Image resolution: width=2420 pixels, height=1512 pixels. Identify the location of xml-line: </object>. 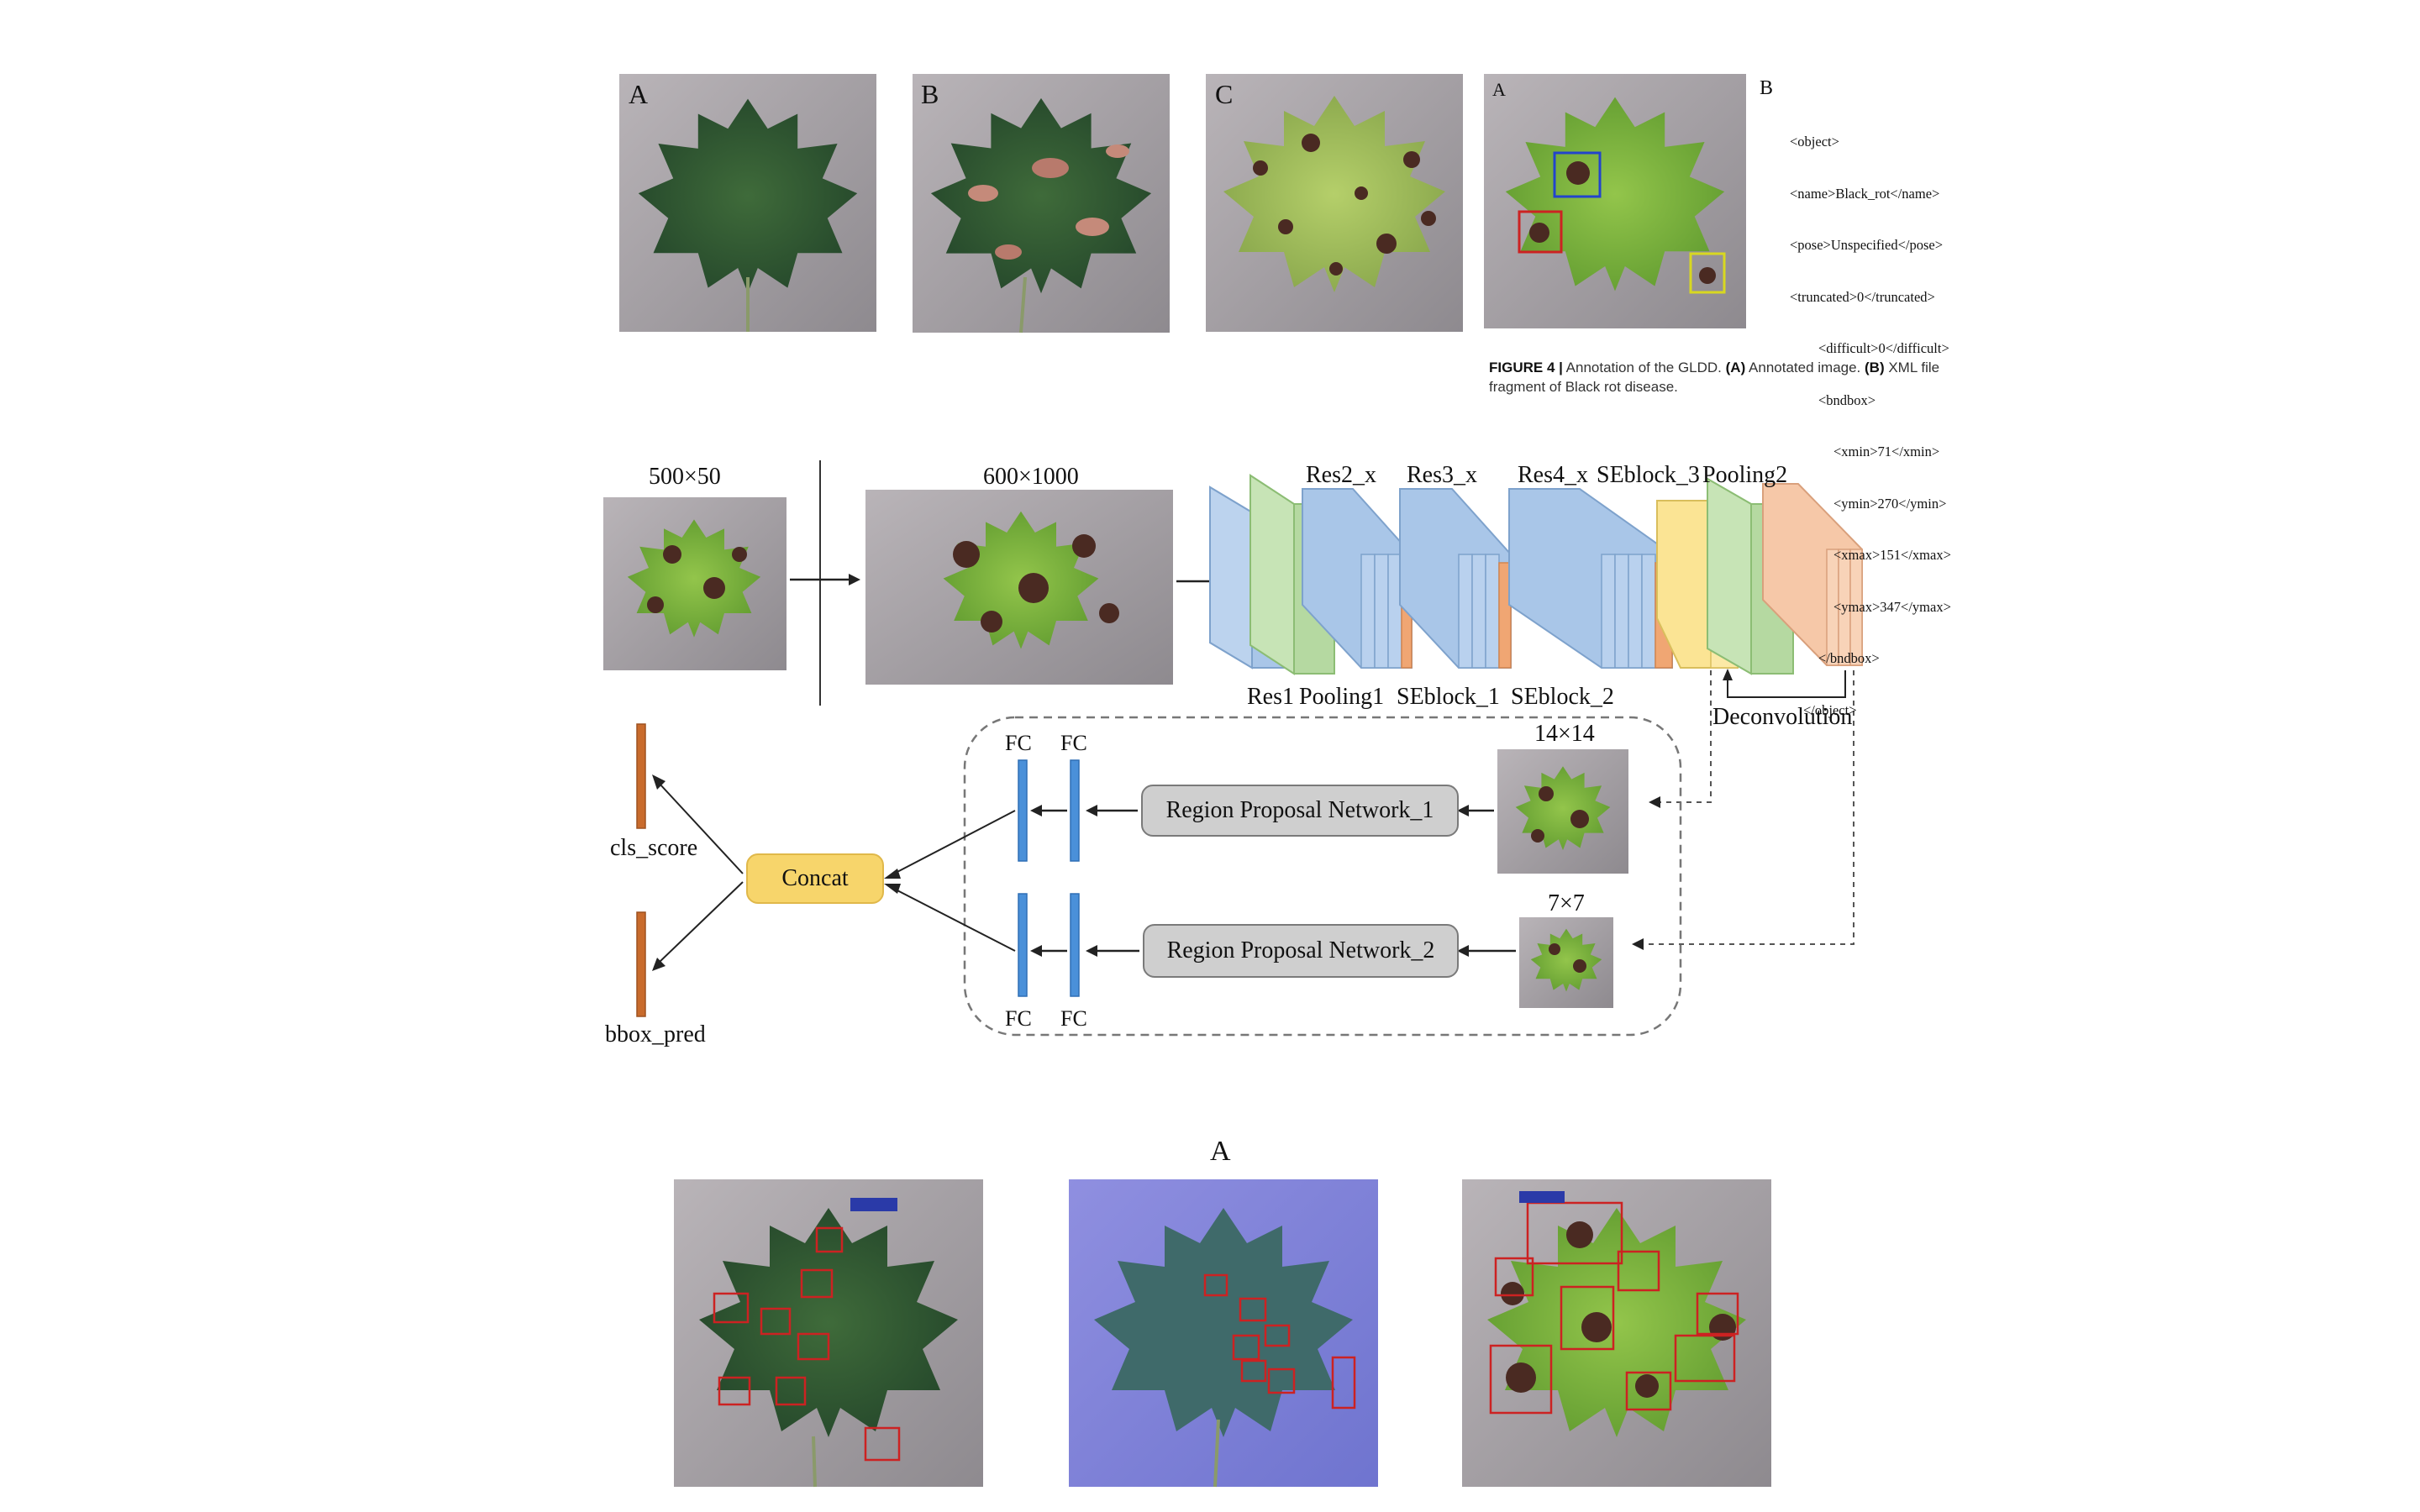
(1830, 709).